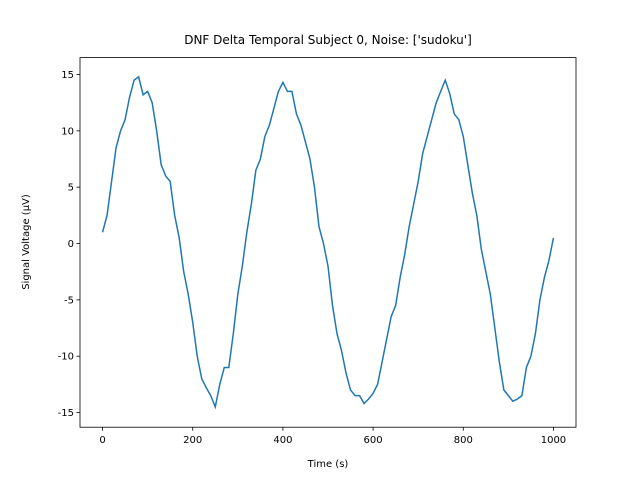 The image size is (640, 480). I want to click on x-axis-label: Time (s), so click(328, 464).